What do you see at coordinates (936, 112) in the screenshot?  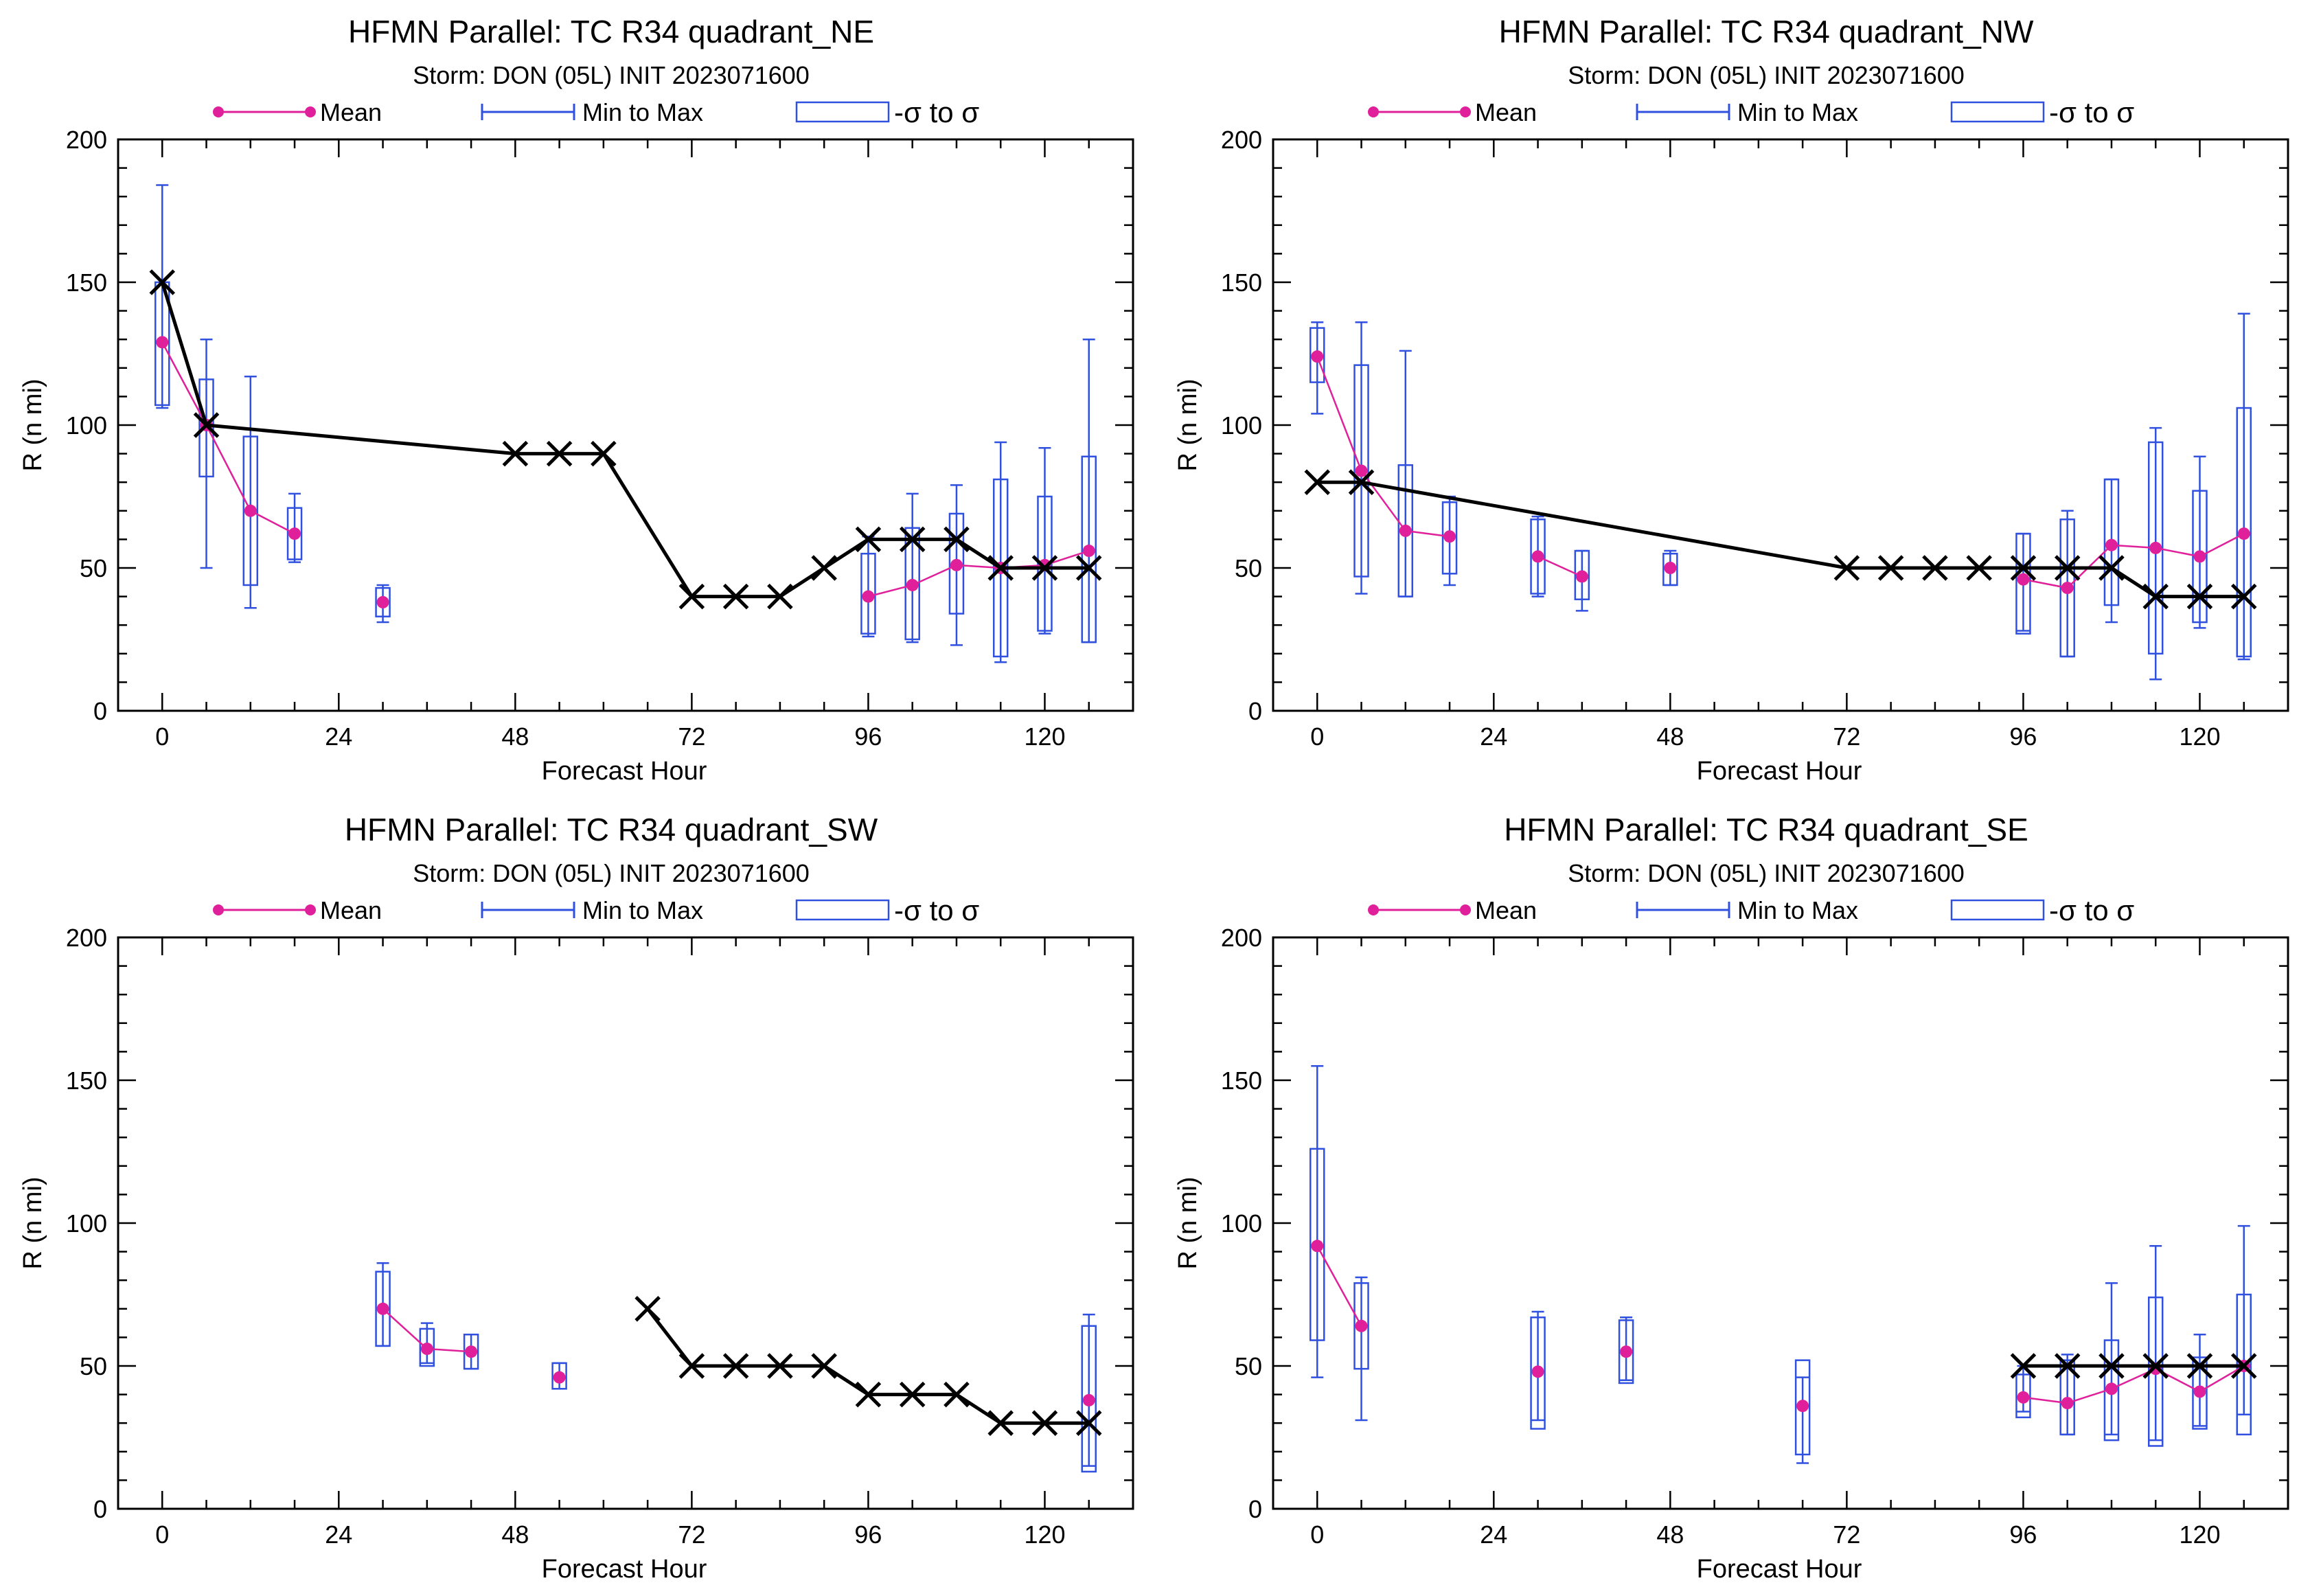 I see `legend-sigma-label: -σ to σ` at bounding box center [936, 112].